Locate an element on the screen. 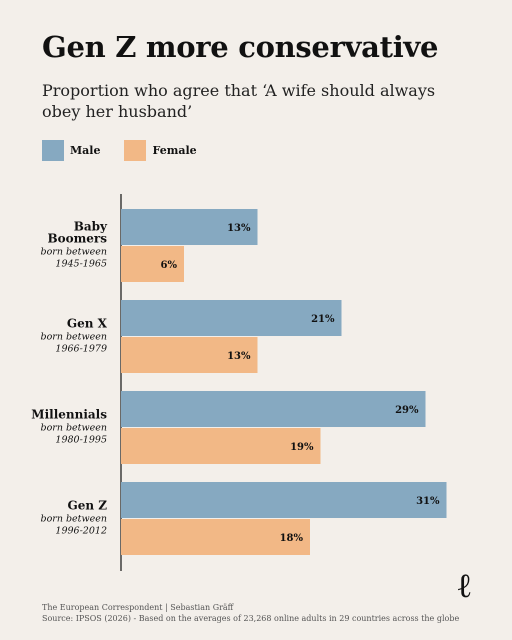  data-label-female-3: 19% is located at coordinates (302, 447).